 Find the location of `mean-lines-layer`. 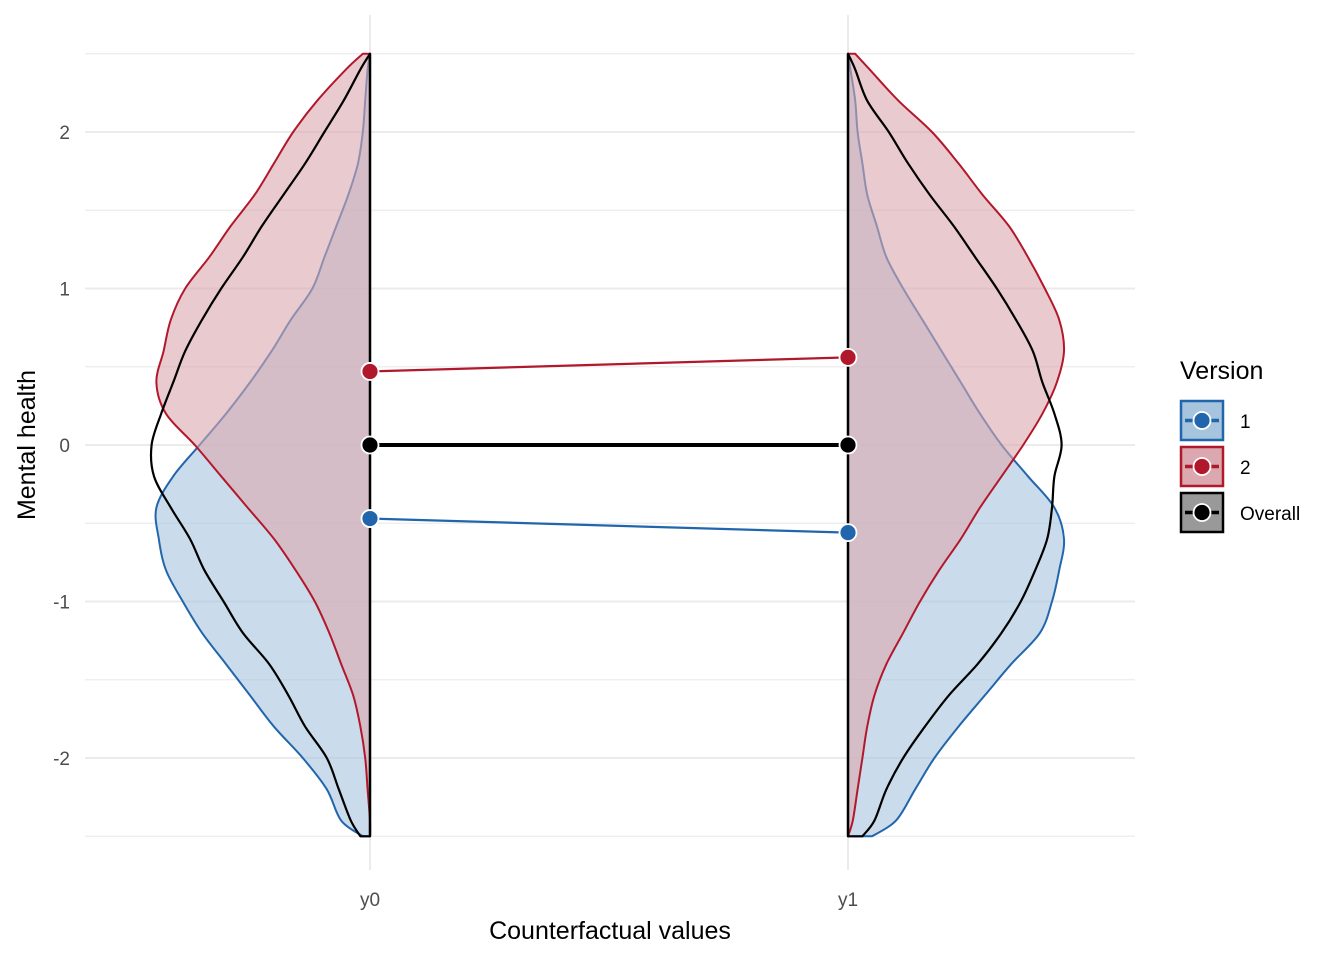

mean-lines-layer is located at coordinates (609, 445).